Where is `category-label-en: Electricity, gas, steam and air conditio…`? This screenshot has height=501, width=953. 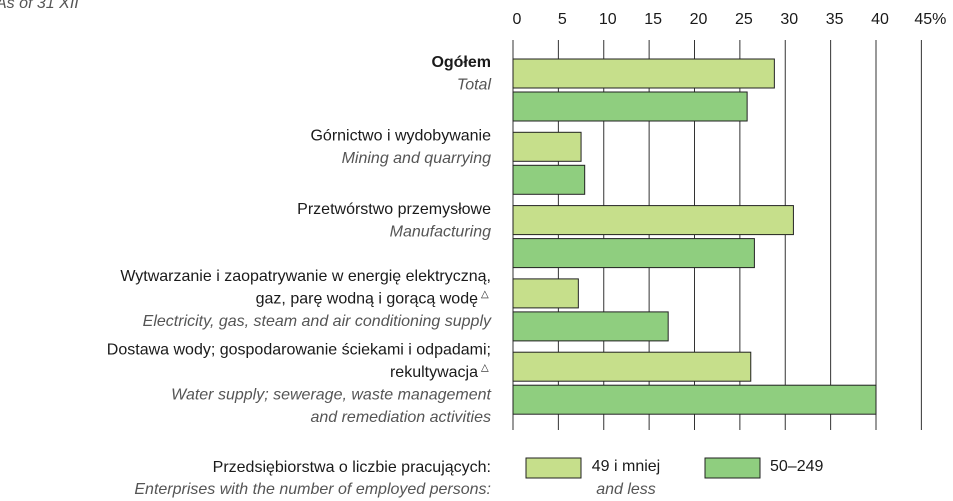 category-label-en: Electricity, gas, steam and air conditio… is located at coordinates (317, 321).